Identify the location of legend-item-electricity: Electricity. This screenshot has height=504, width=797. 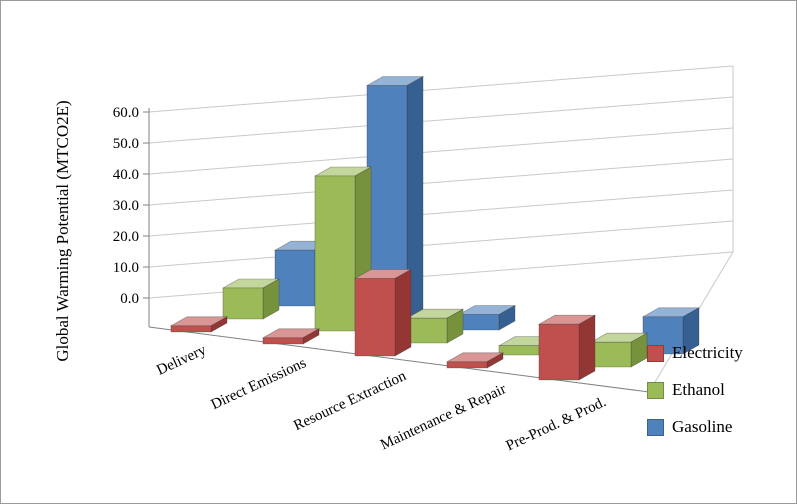
(721, 353).